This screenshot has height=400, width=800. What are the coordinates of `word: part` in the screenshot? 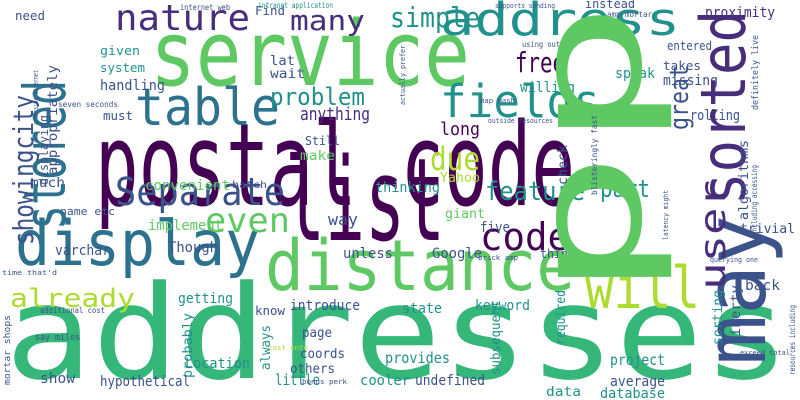 It's located at (625, 189).